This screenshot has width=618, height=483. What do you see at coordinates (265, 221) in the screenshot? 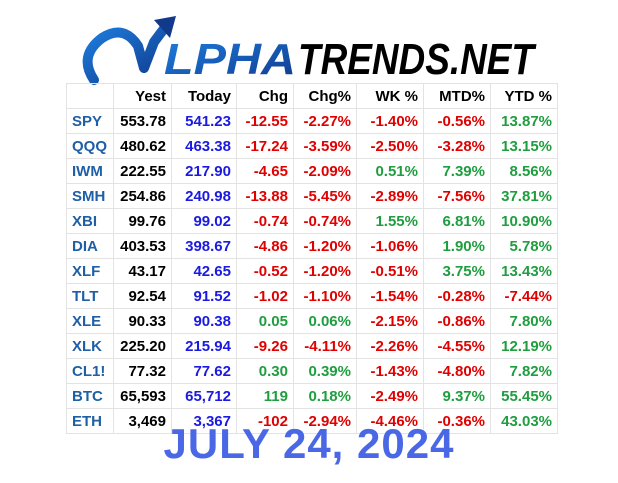
I see `cell-chg: -0.74` at bounding box center [265, 221].